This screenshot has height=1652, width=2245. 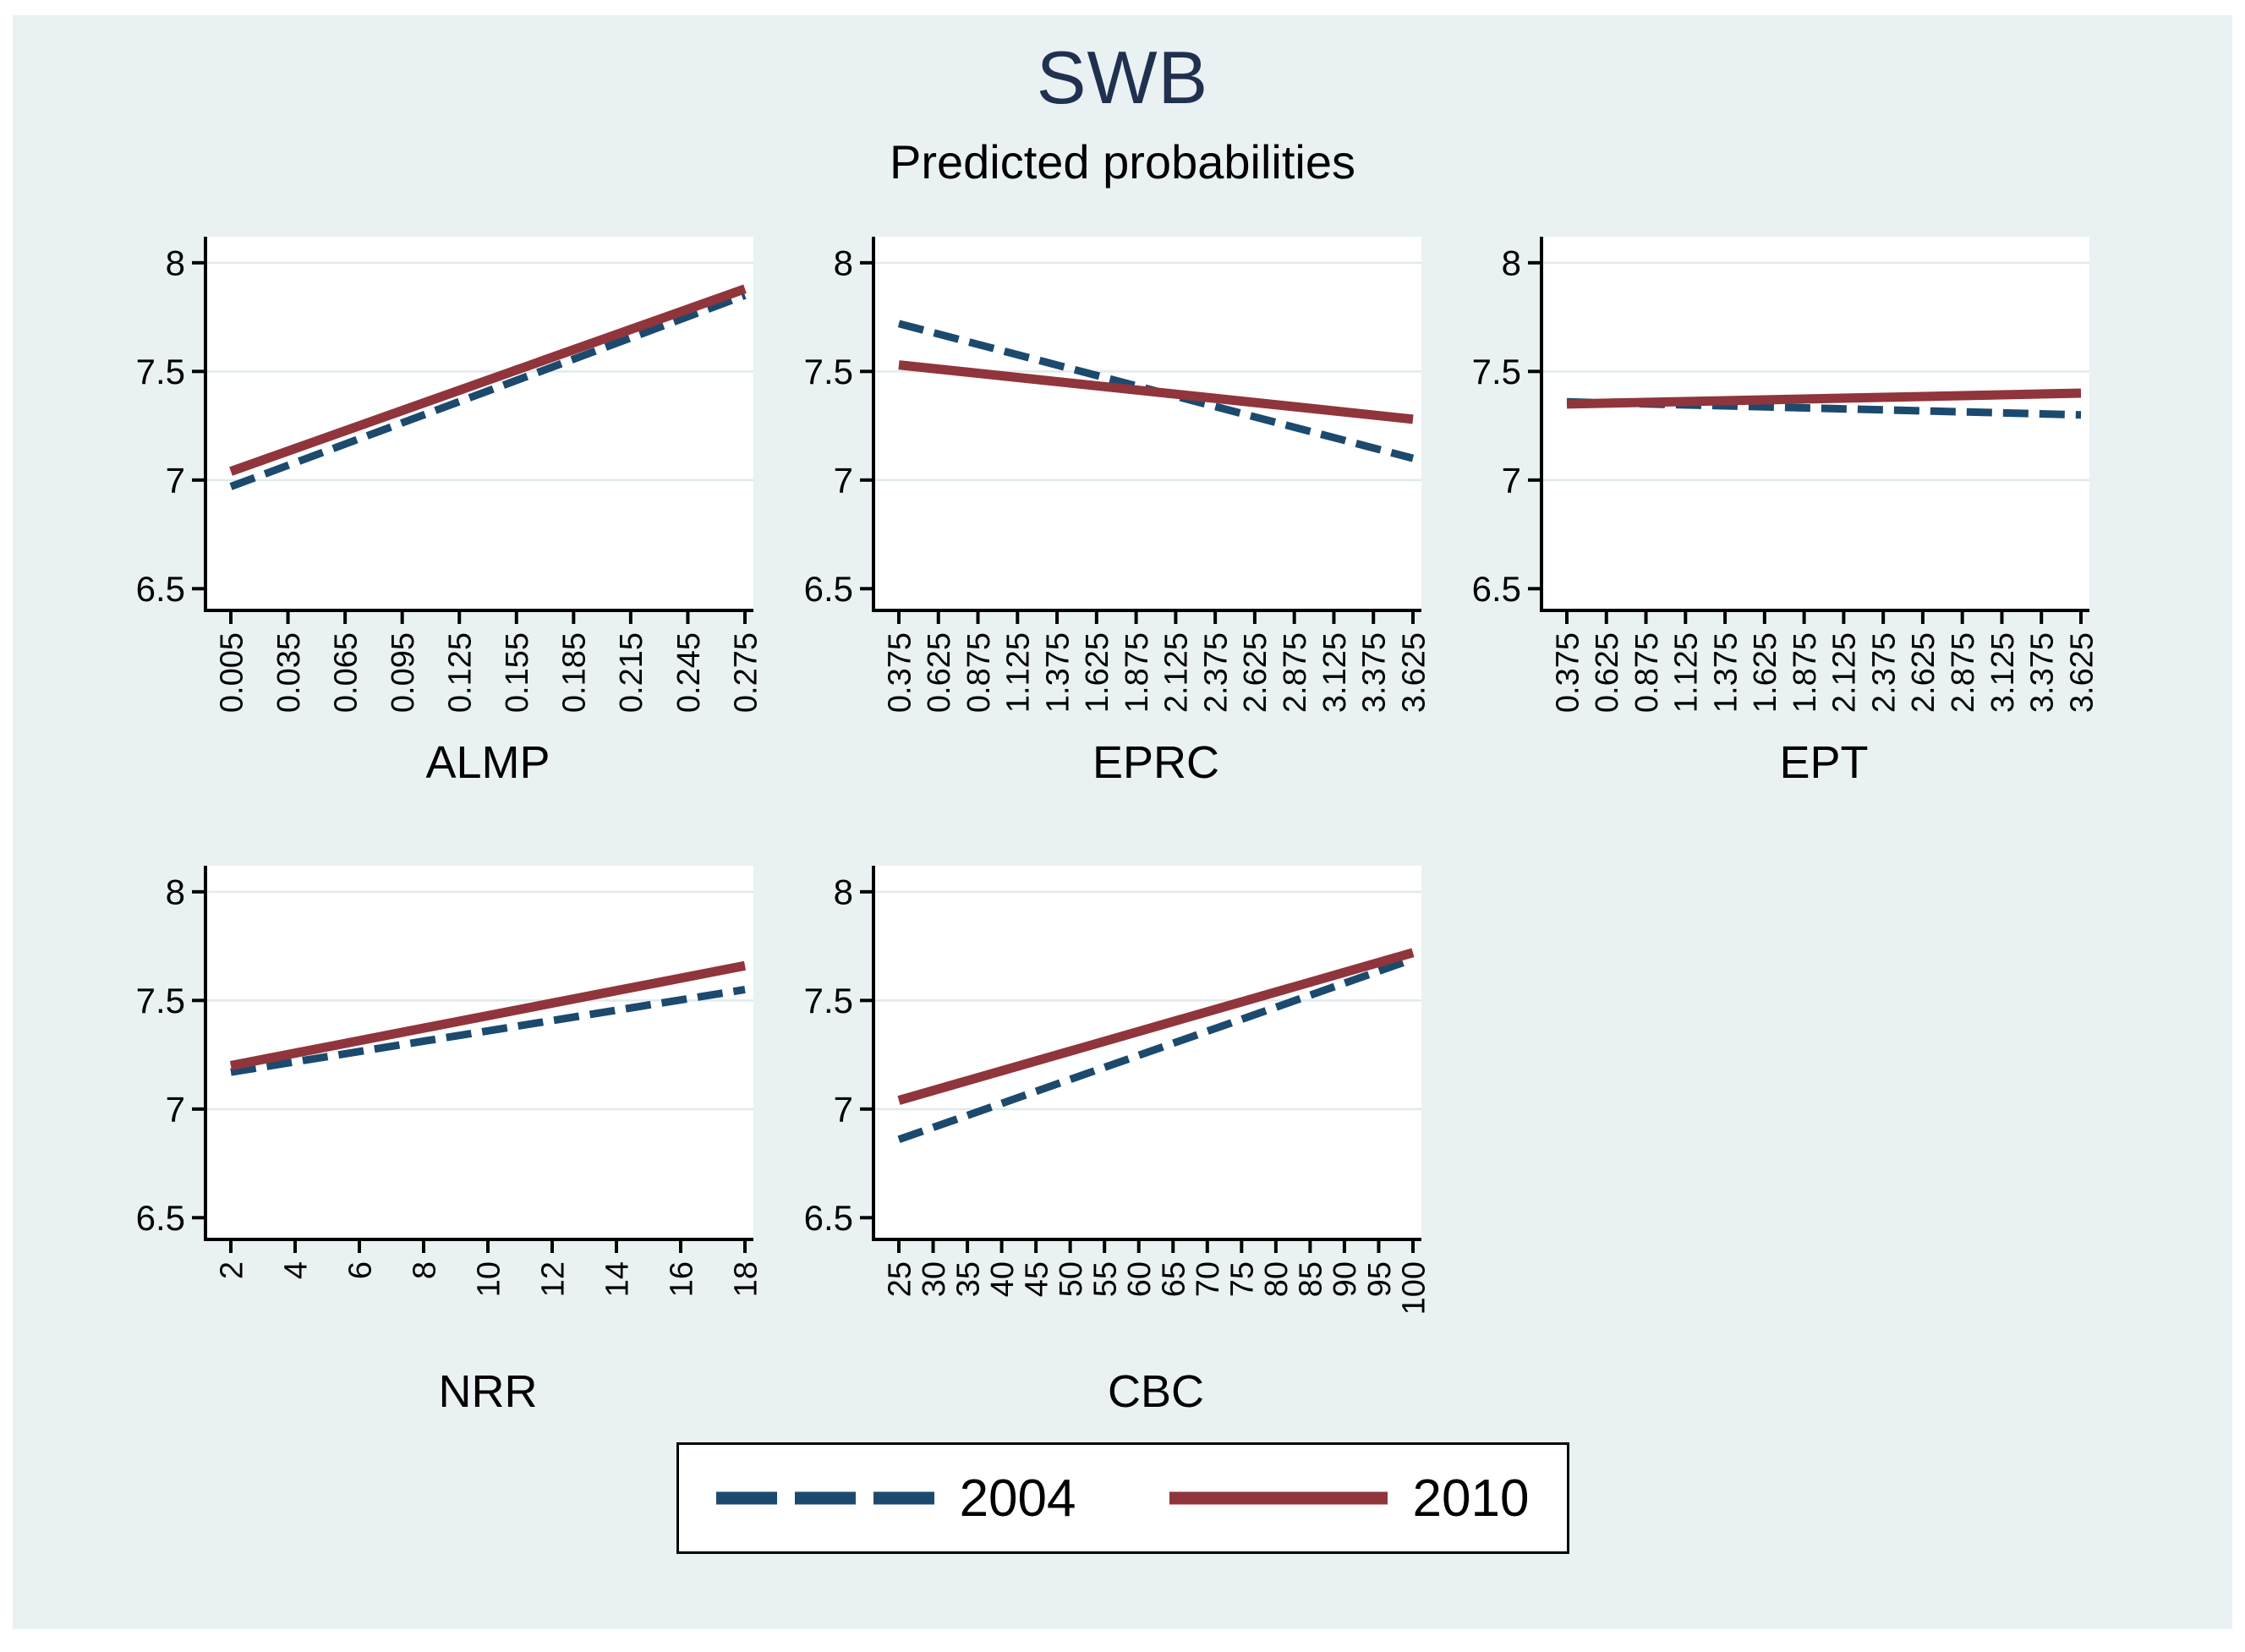 What do you see at coordinates (460, 672) in the screenshot?
I see `svg-text: 0.125` at bounding box center [460, 672].